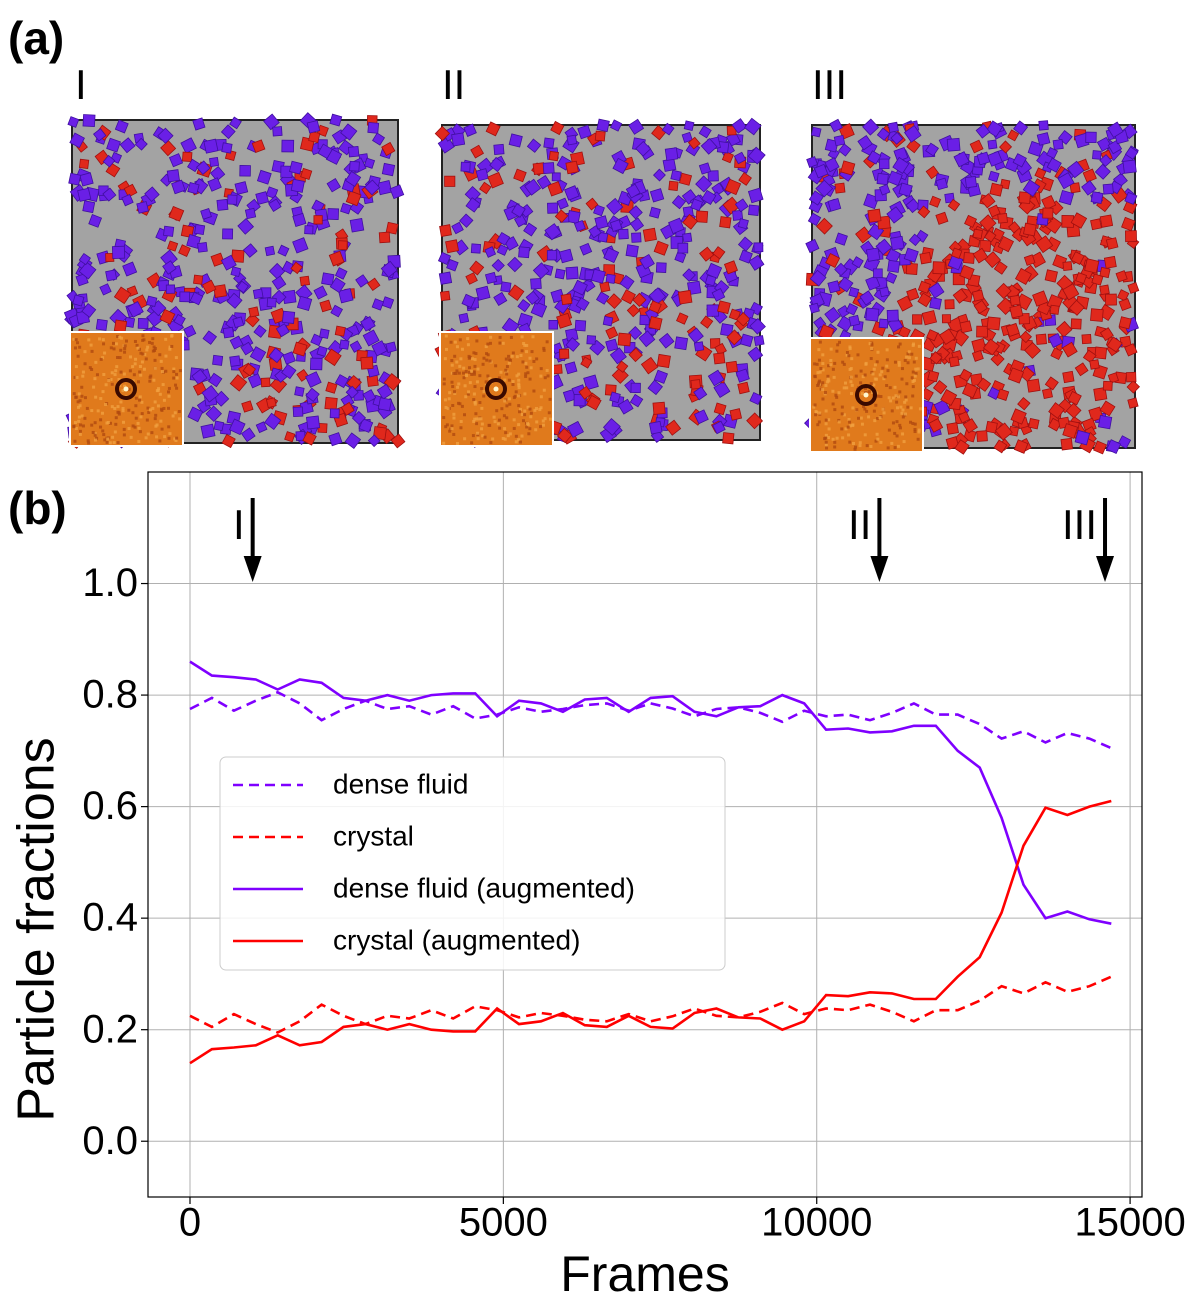 This screenshot has width=1202, height=1305. I want to click on legend-label: crystal (augmented), so click(456, 939).